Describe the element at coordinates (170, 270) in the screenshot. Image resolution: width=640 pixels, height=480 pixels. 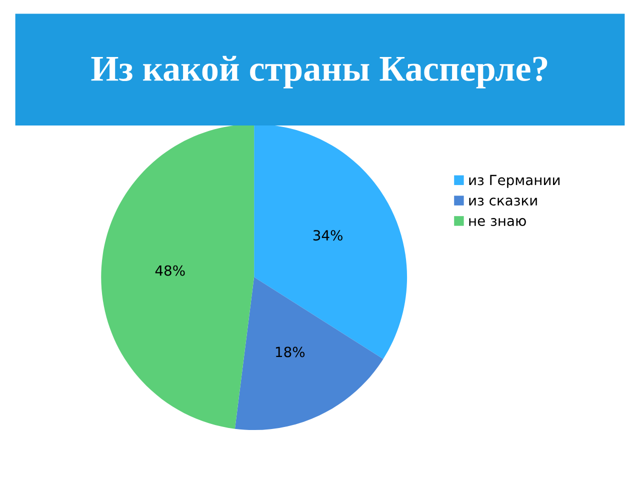
I see `data-label: 48%` at that location.